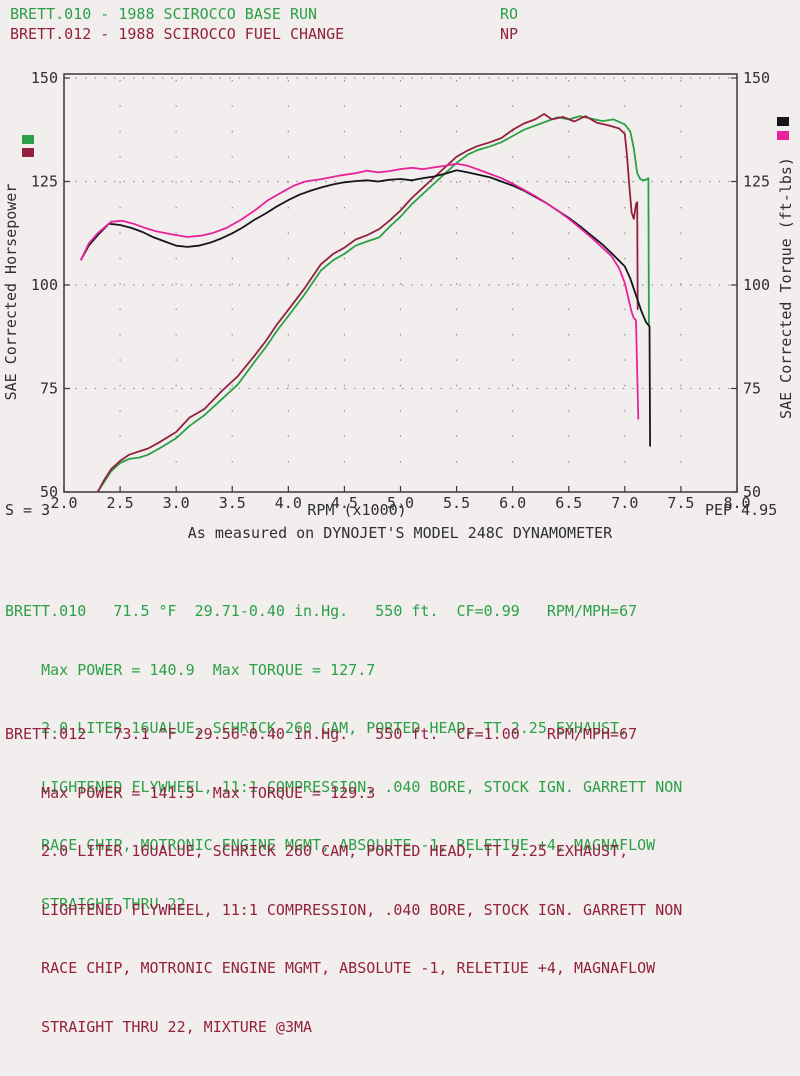 The image size is (800, 1076). Describe the element at coordinates (28, 152) in the screenshot. I see `legend-swatch-hp-run2` at that location.